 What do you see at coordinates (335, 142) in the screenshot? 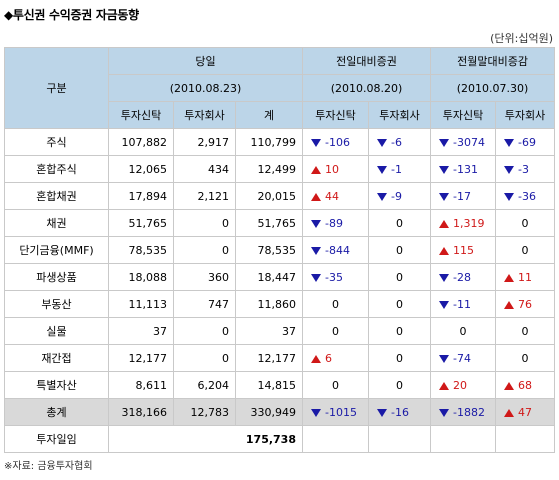
I see `change-cell: -106` at bounding box center [335, 142].